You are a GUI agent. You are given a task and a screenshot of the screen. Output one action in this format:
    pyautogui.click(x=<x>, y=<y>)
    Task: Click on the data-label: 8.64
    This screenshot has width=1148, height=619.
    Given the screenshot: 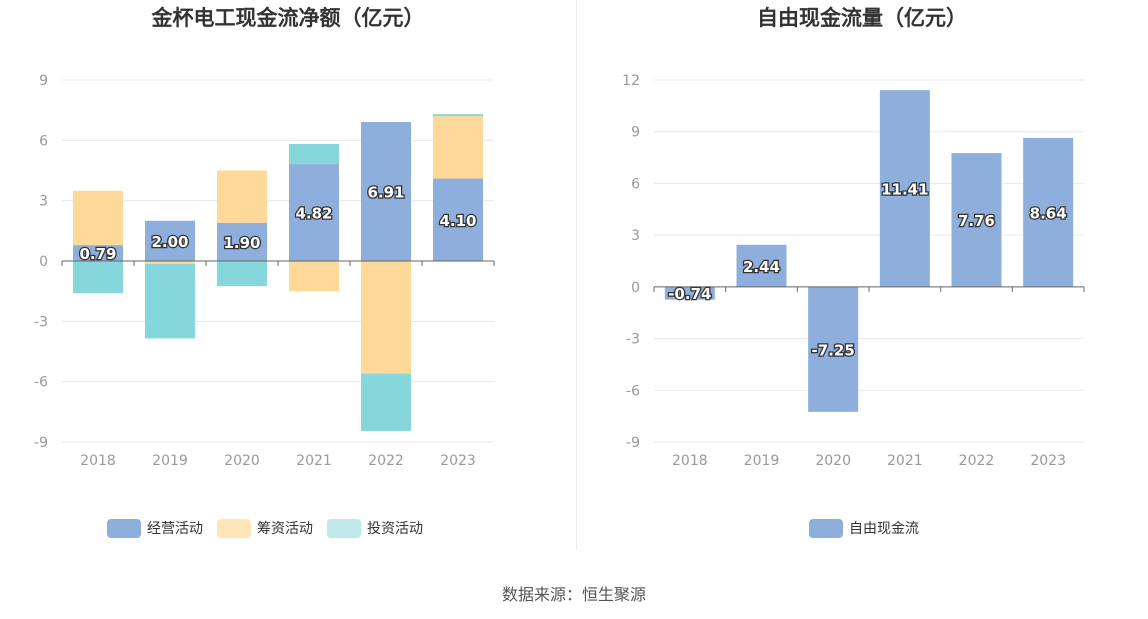 What is the action you would take?
    pyautogui.click(x=1048, y=213)
    